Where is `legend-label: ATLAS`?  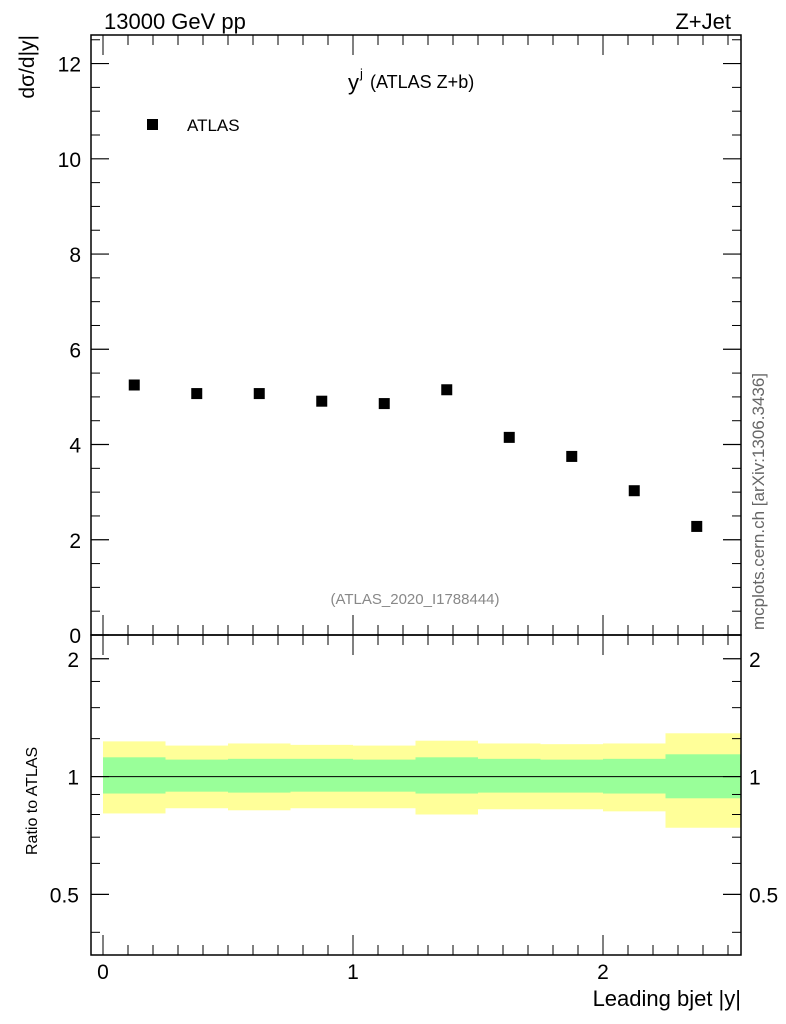 legend-label: ATLAS is located at coordinates (213, 125).